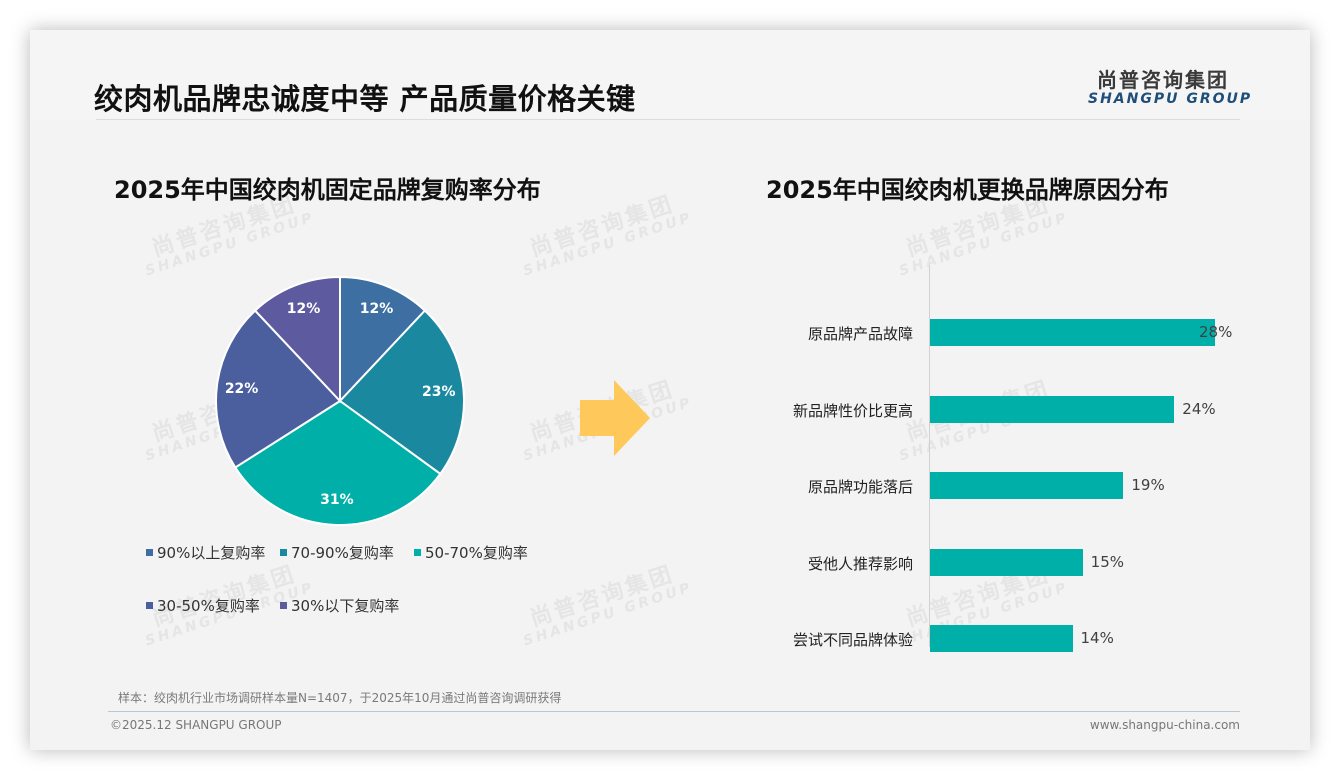  Describe the element at coordinates (342, 553) in the screenshot. I see `legend-label: 70-90%复购率` at that location.